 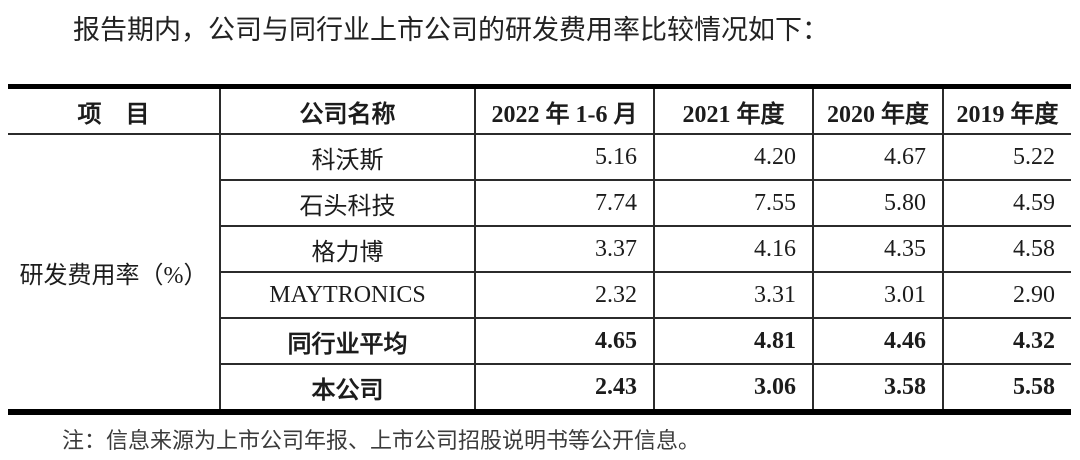 I want to click on header-item: 项 目, so click(x=114, y=110).